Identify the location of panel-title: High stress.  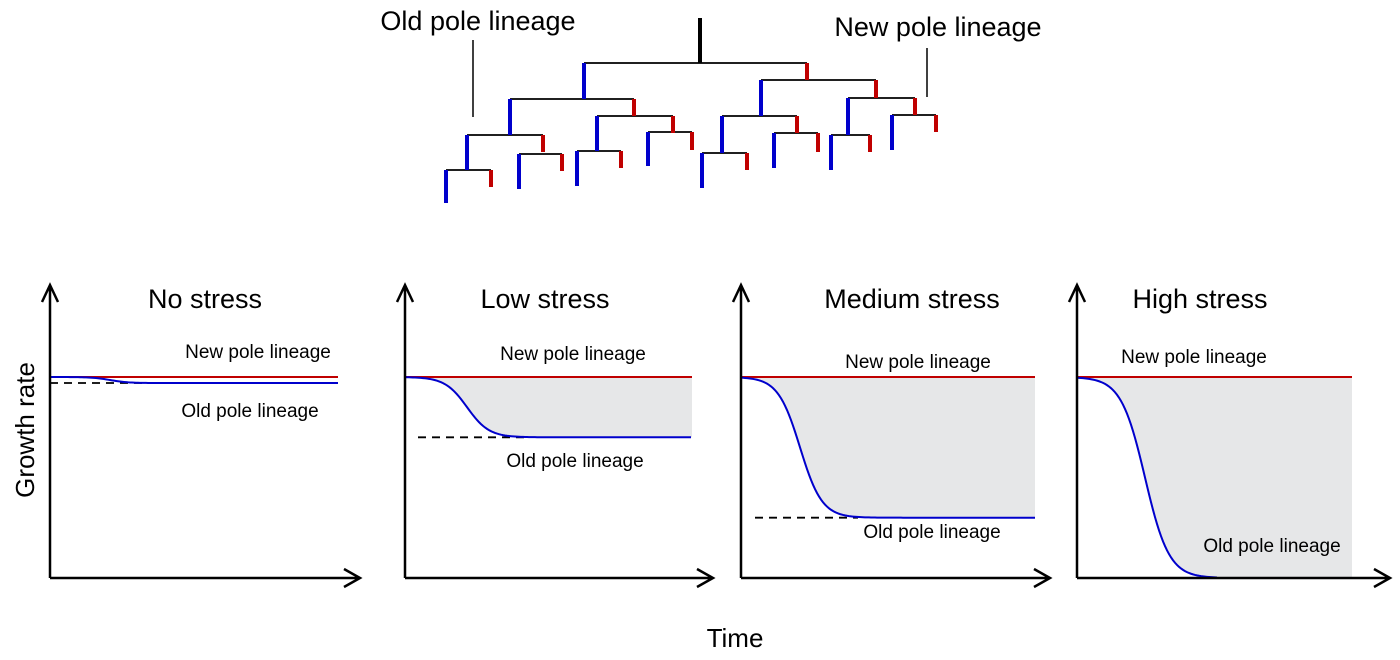
(1199, 299).